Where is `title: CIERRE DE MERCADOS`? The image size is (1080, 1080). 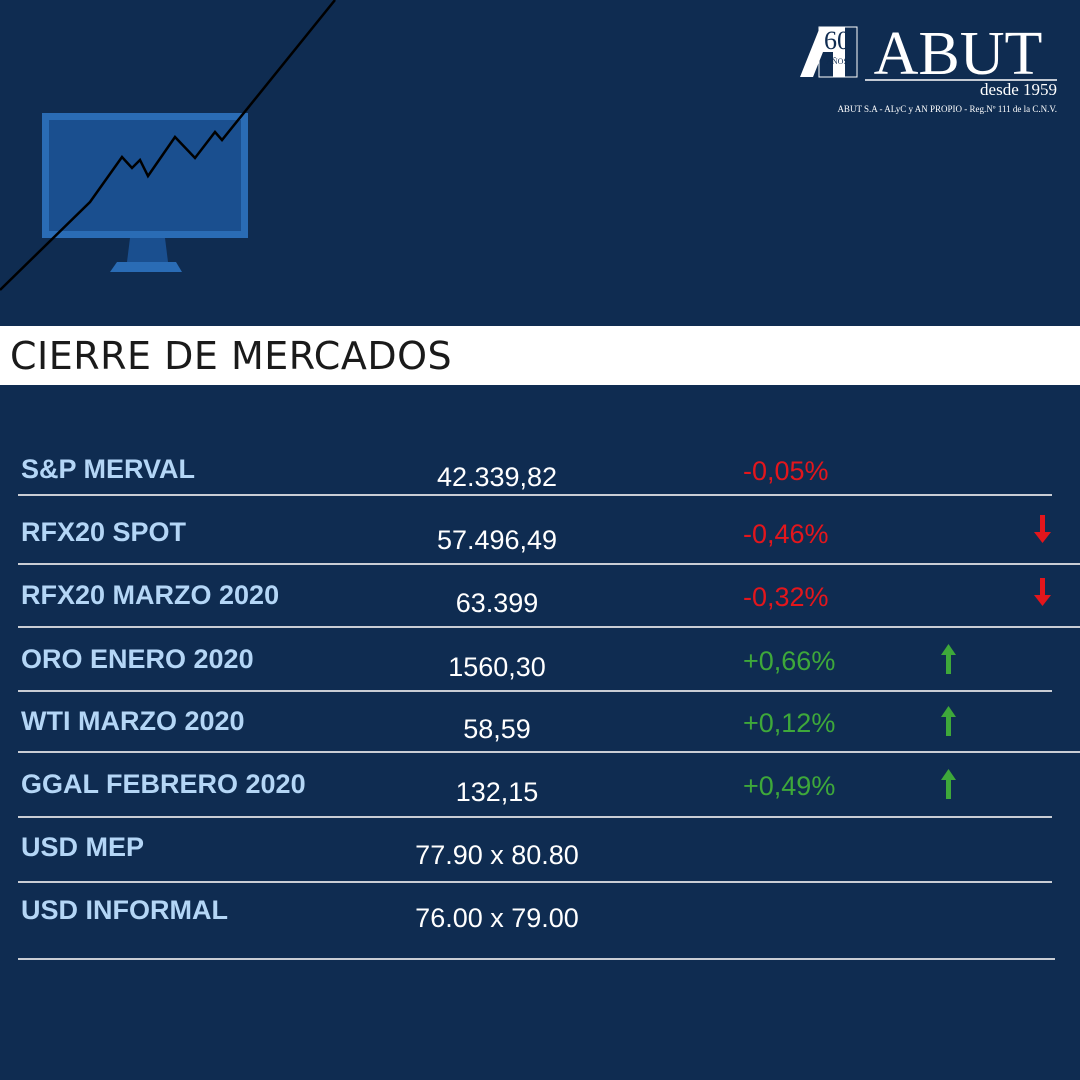 title: CIERRE DE MERCADOS is located at coordinates (231, 356).